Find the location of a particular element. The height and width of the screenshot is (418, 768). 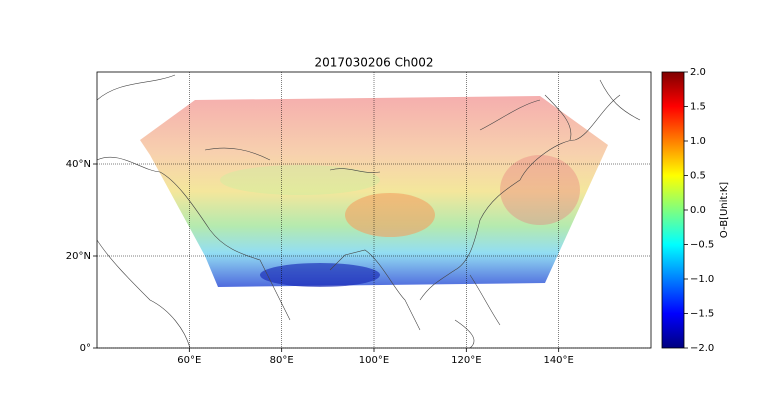

colorbar-tick-label: −2.0 is located at coordinates (702, 348).